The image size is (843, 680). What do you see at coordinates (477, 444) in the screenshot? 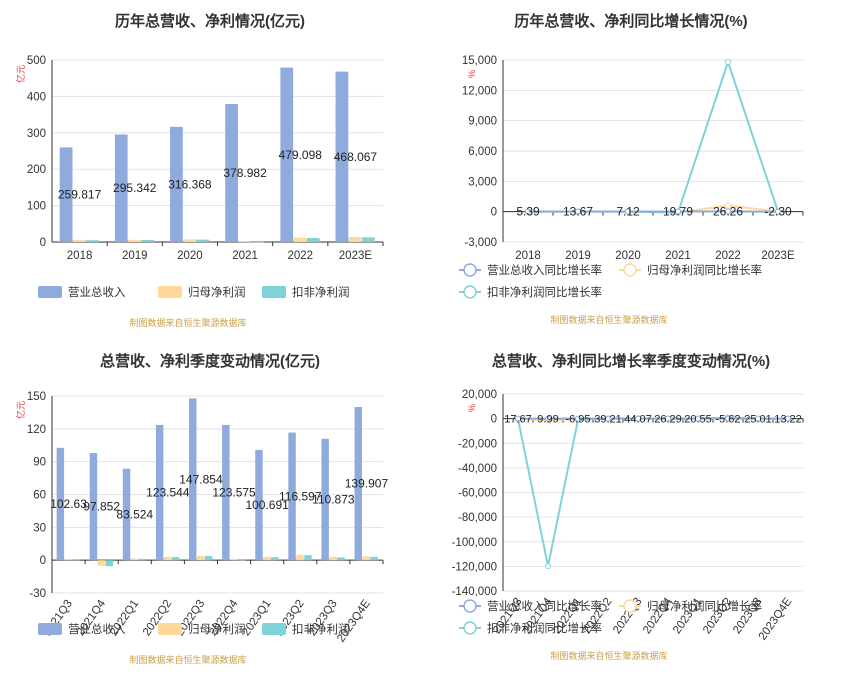
I see `y-tick-label: -20,000` at bounding box center [477, 444].